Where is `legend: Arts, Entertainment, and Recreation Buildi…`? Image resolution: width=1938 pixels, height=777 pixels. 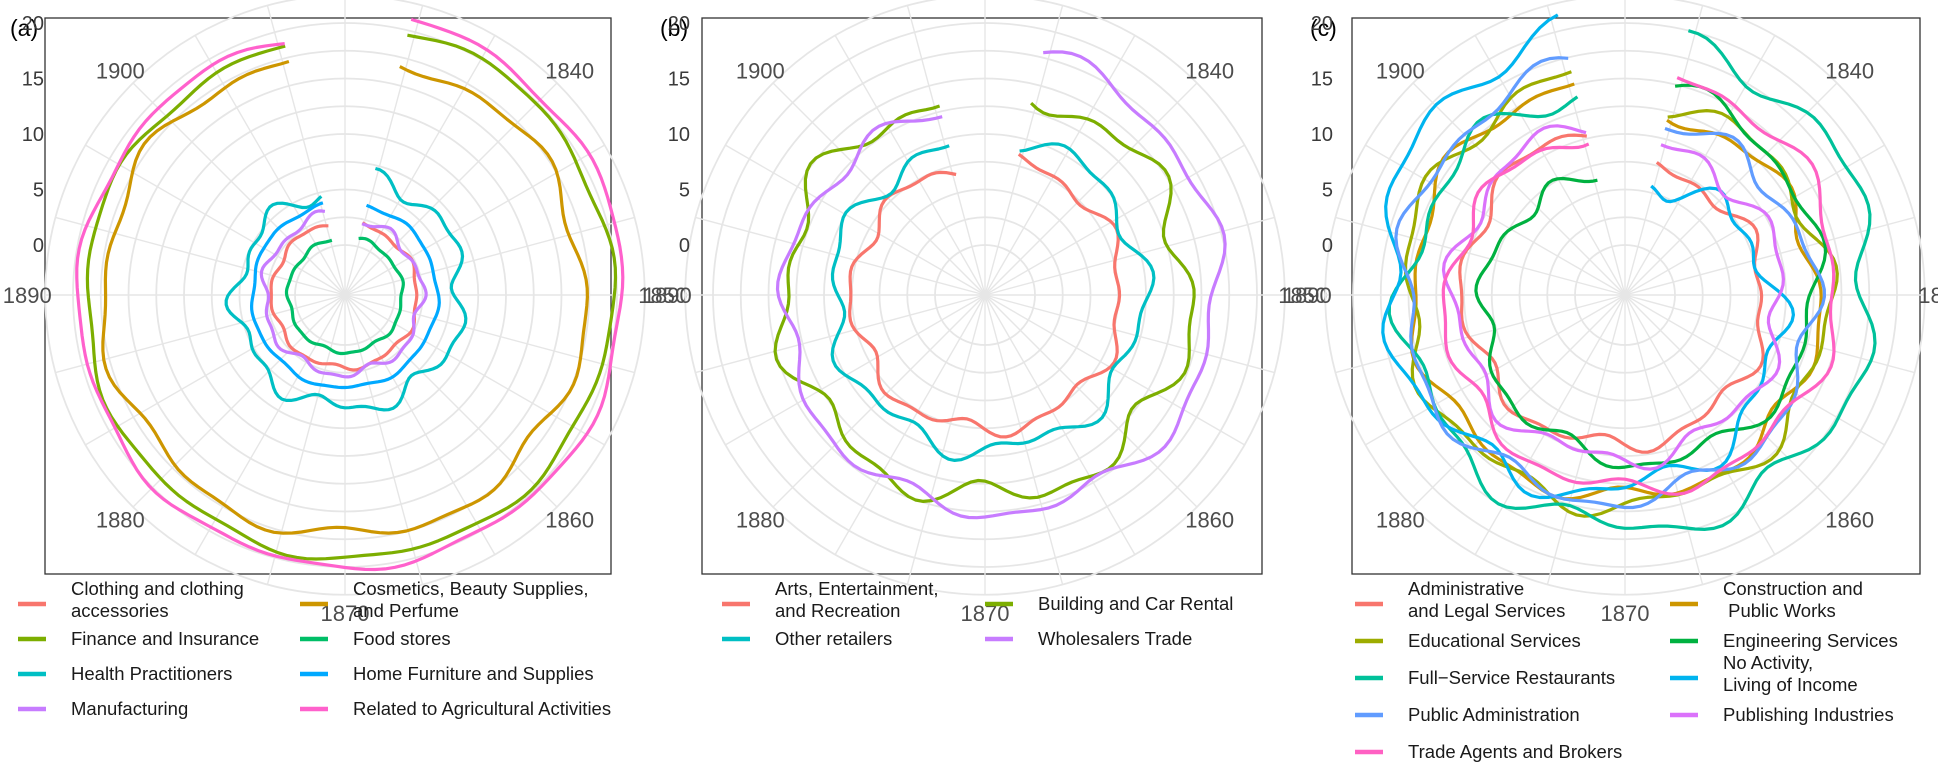
legend: Arts, Entertainment, and Recreation Buildi… is located at coordinates (977, 613).